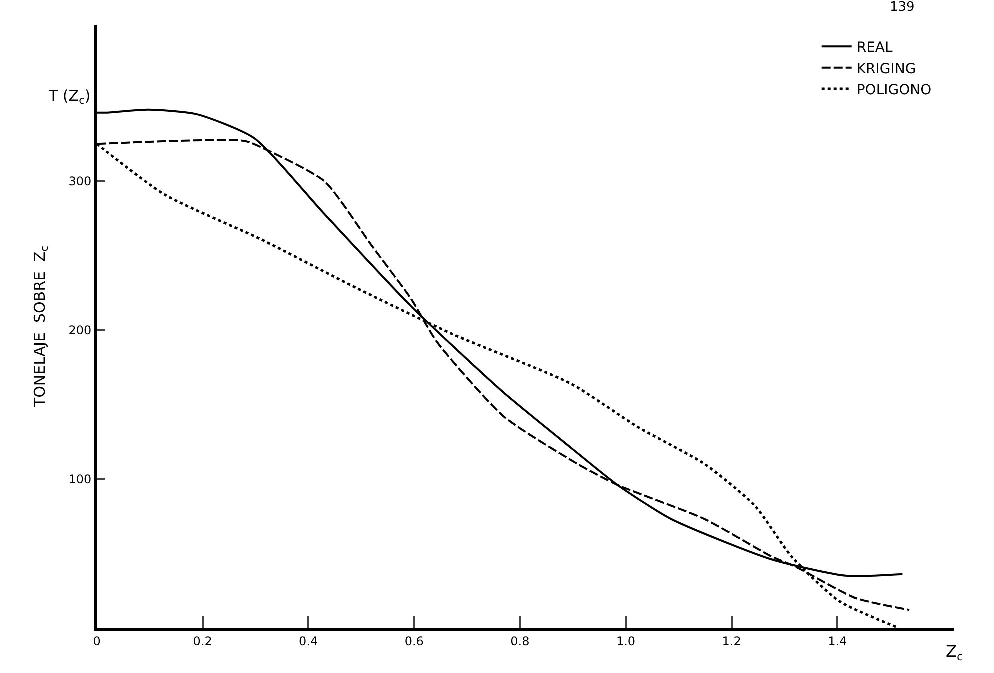  I want to click on x-tick-label: 0, so click(97, 641).